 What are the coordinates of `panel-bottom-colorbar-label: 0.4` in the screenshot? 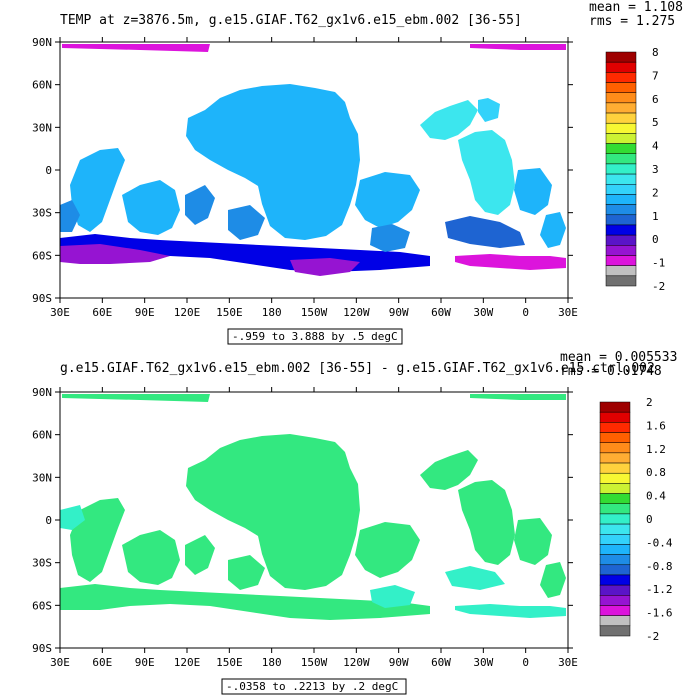 It's located at (656, 496).